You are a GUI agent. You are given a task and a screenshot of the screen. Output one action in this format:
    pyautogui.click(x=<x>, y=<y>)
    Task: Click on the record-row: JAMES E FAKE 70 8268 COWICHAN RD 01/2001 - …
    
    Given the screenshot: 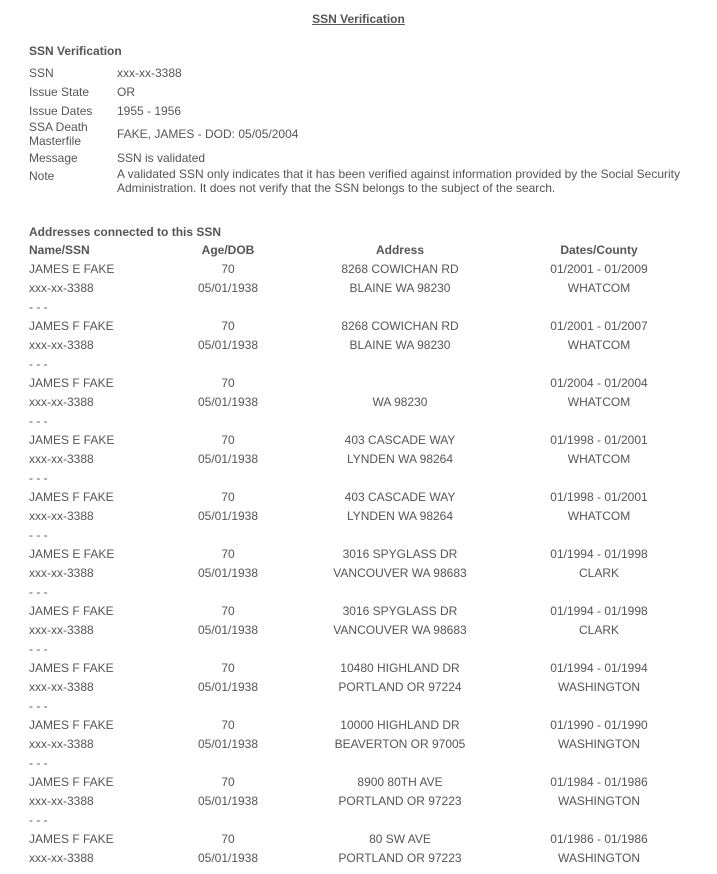 What is the action you would take?
    pyautogui.click(x=362, y=269)
    